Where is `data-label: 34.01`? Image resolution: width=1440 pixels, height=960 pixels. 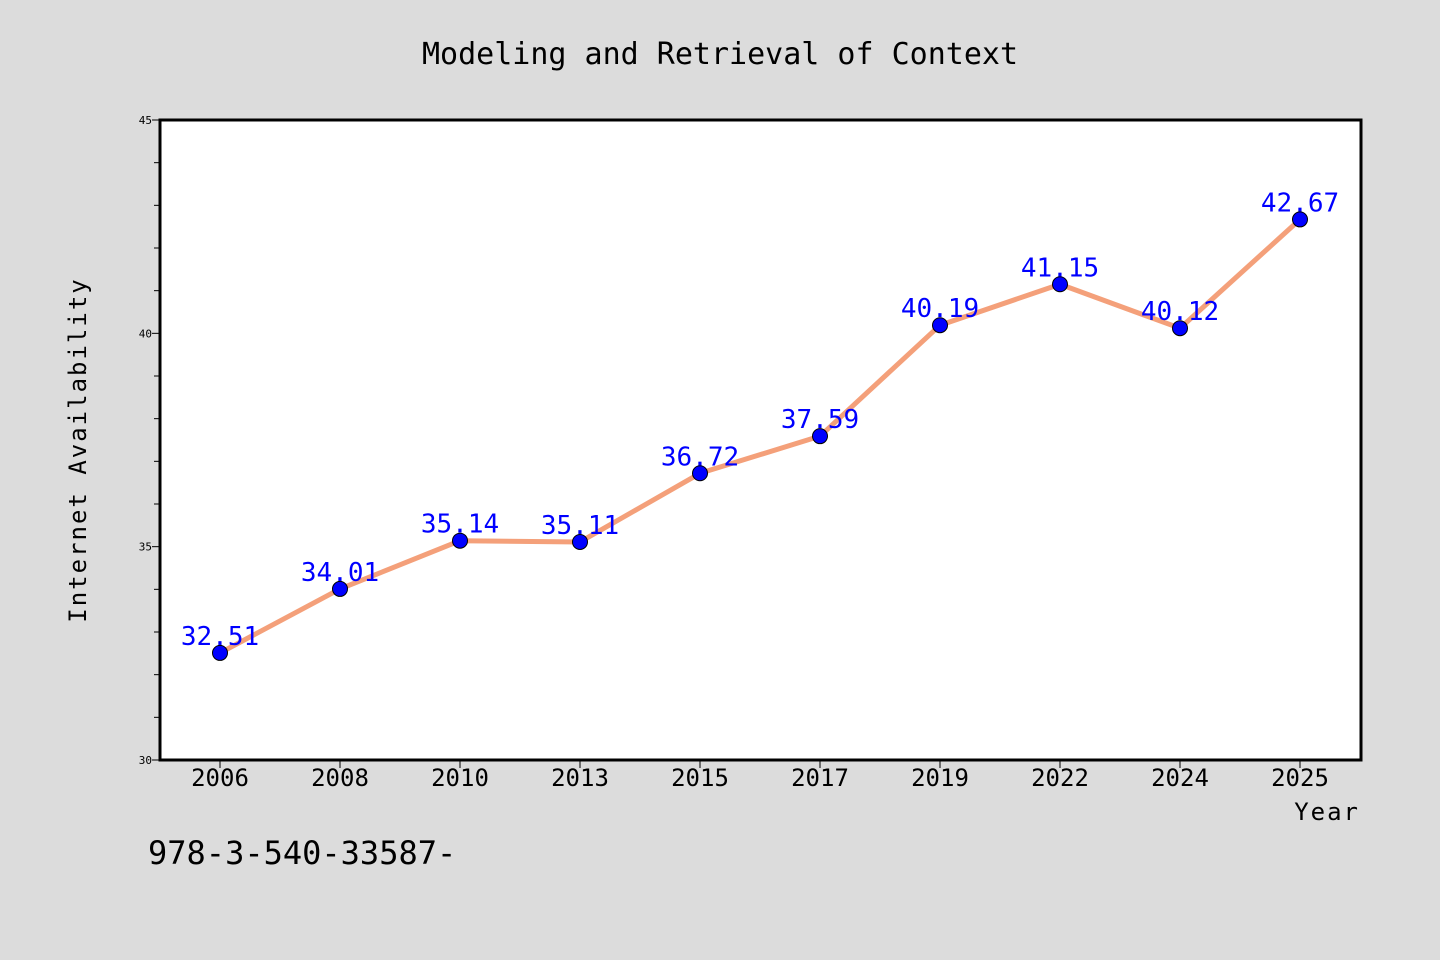 data-label: 34.01 is located at coordinates (340, 573).